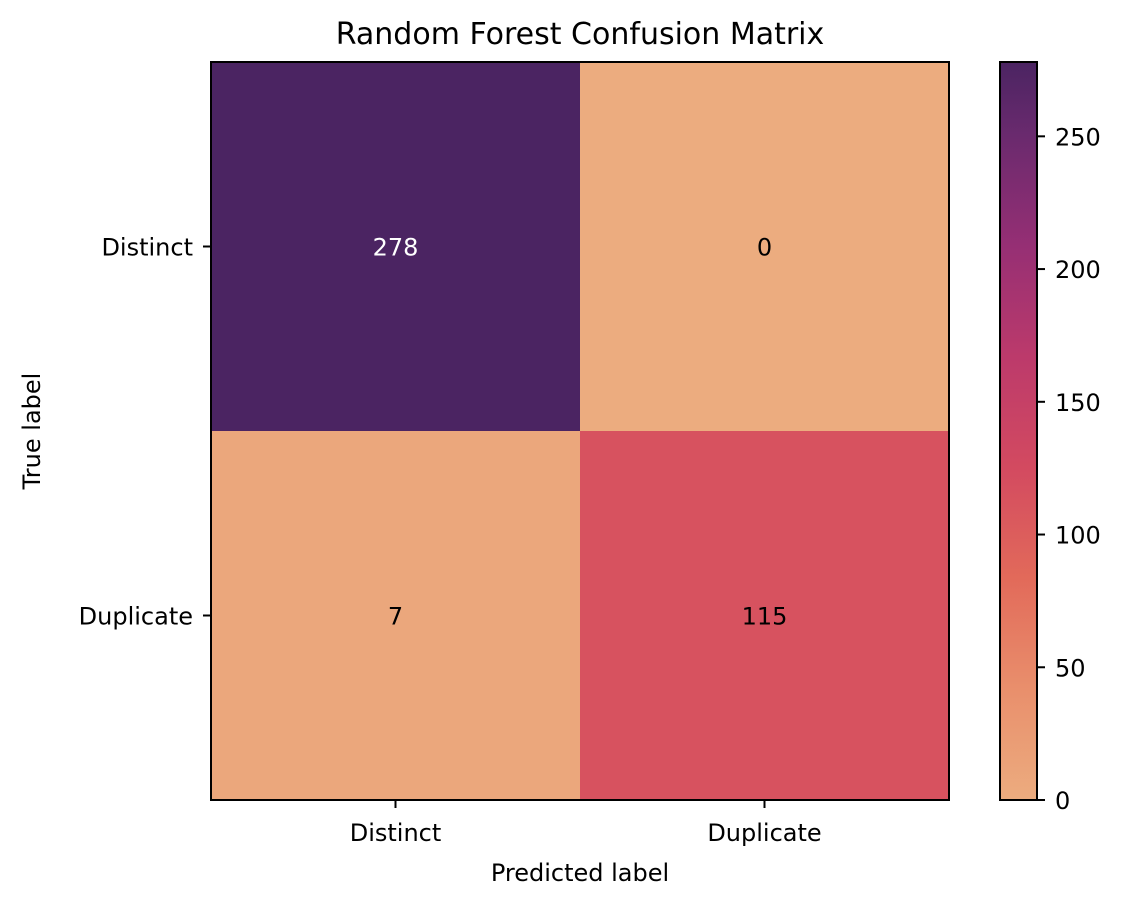 This screenshot has height=908, width=1129. I want to click on colorbar-tick-label: 100, so click(1078, 536).